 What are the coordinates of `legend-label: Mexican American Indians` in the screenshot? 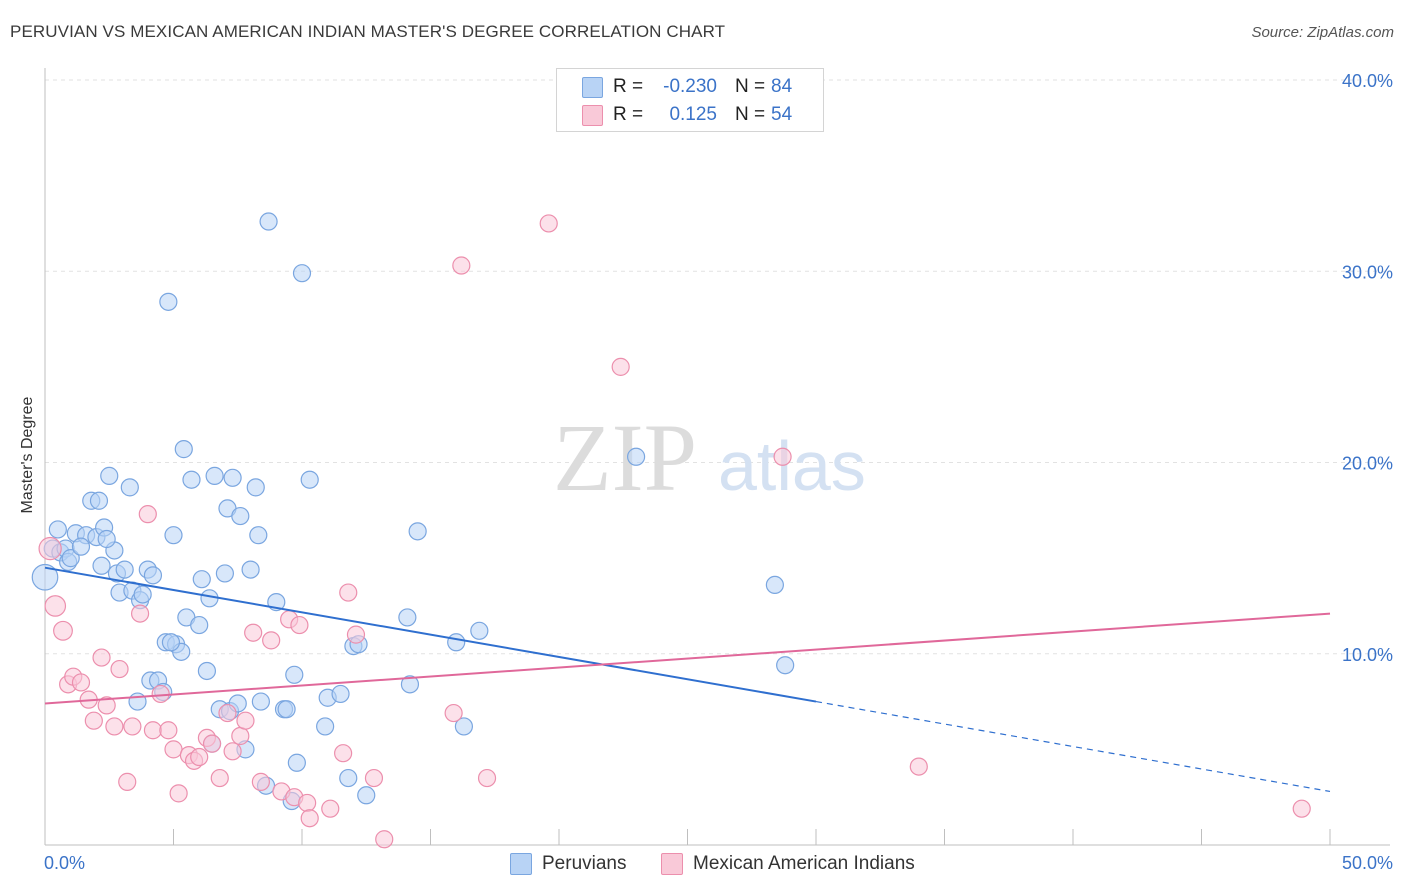 It's located at (804, 863).